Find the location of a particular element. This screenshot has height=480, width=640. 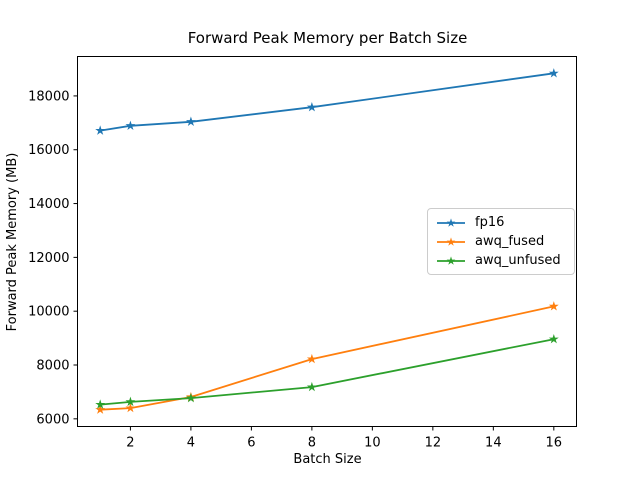

data-point-marker-awq_fused-x2 is located at coordinates (130, 407).